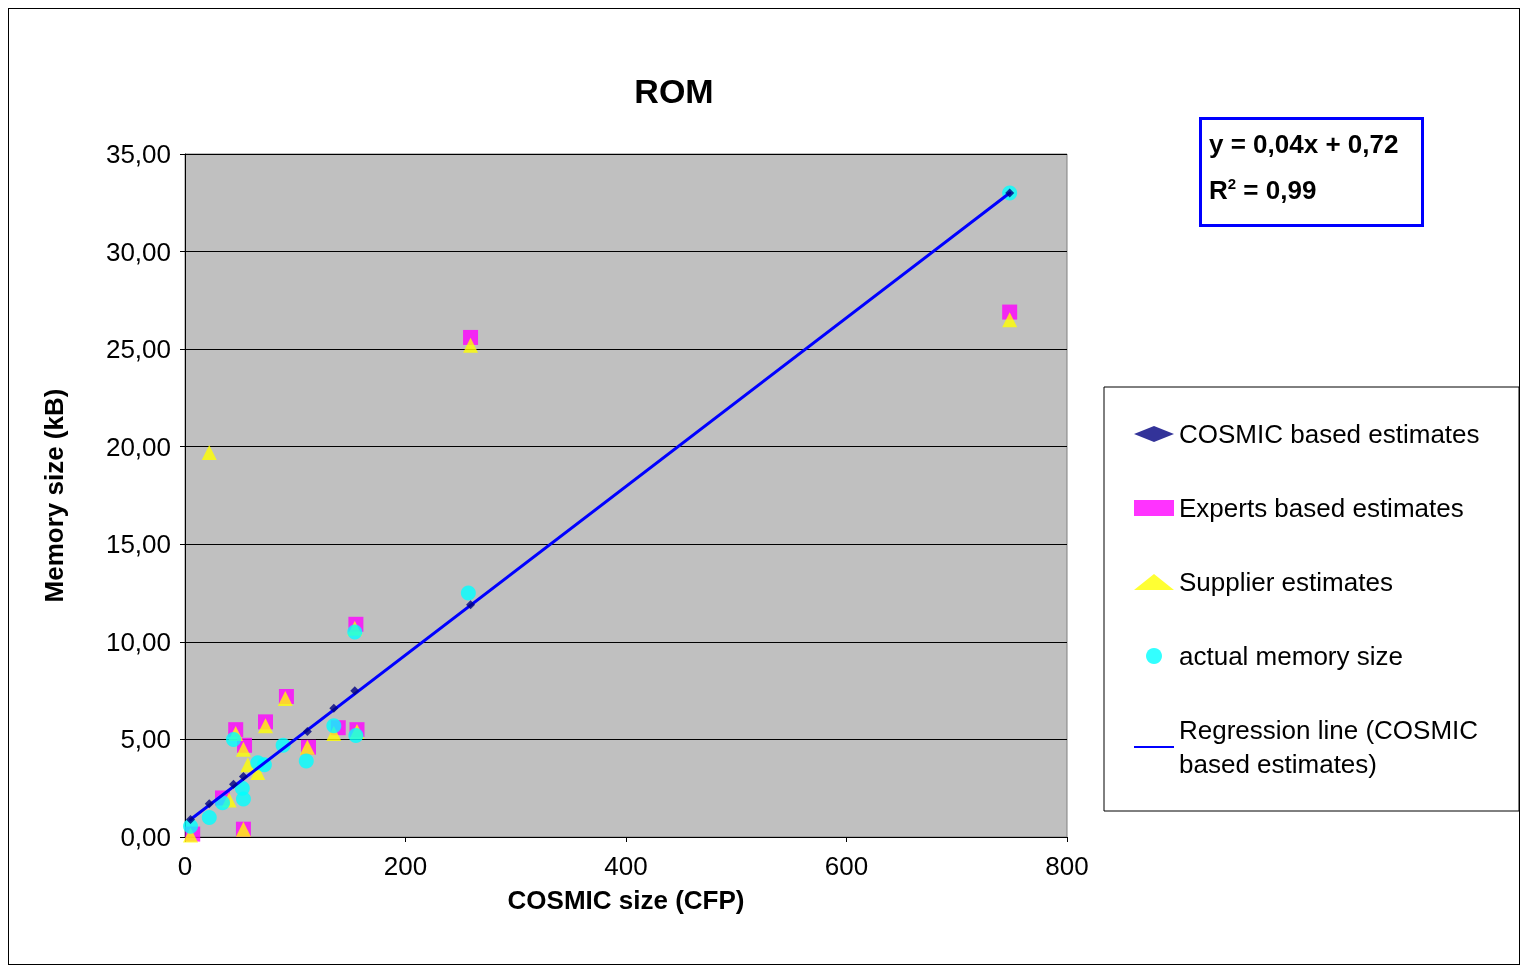 The image size is (1530, 971). Describe the element at coordinates (674, 91) in the screenshot. I see `chart-title: ROM` at that location.